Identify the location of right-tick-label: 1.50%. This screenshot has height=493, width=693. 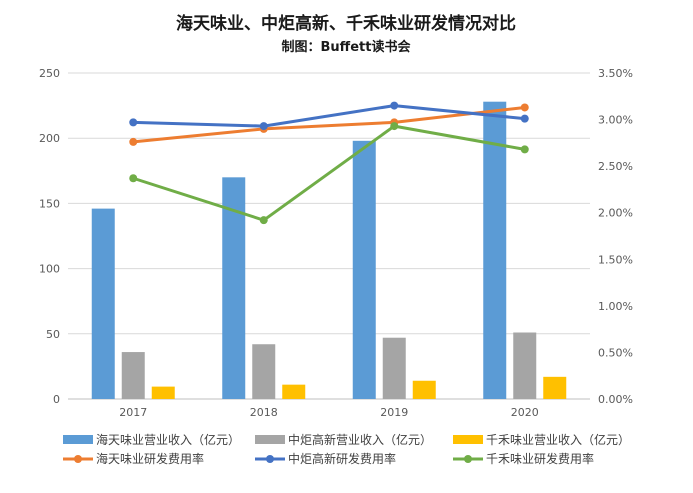
(615, 259).